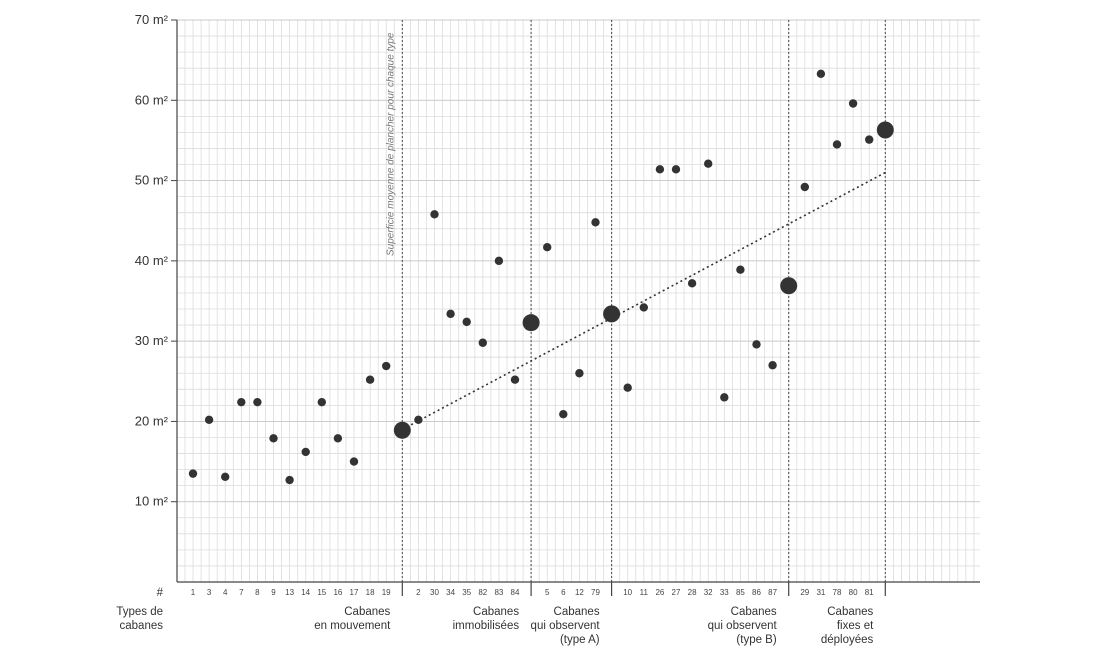  What do you see at coordinates (563, 592) in the screenshot?
I see `x-tick-label: 6` at bounding box center [563, 592].